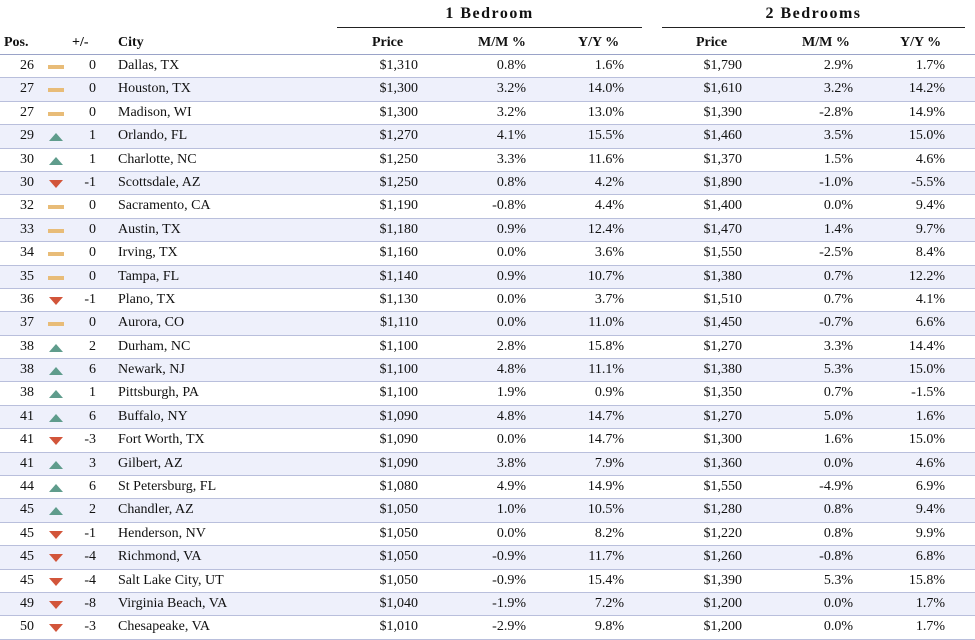 The image size is (975, 640). I want to click on change-cell: -1, so click(90, 299).